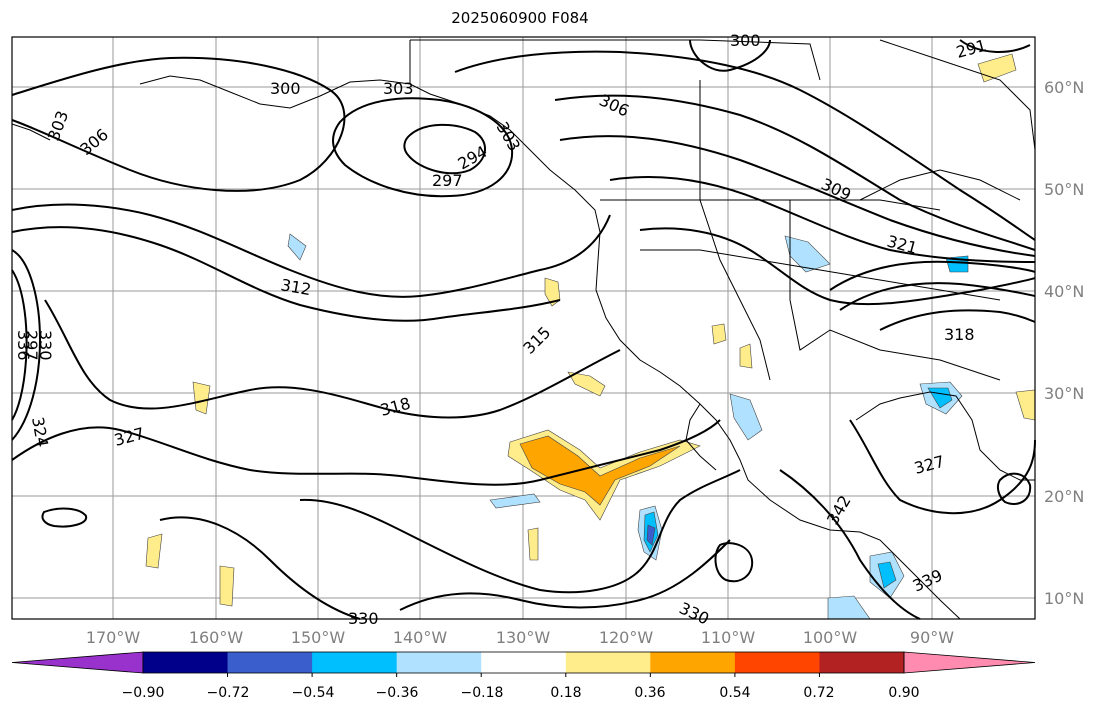 The width and height of the screenshot is (1105, 712). Describe the element at coordinates (23, 345) in the screenshot. I see `contour-label: 336` at that location.